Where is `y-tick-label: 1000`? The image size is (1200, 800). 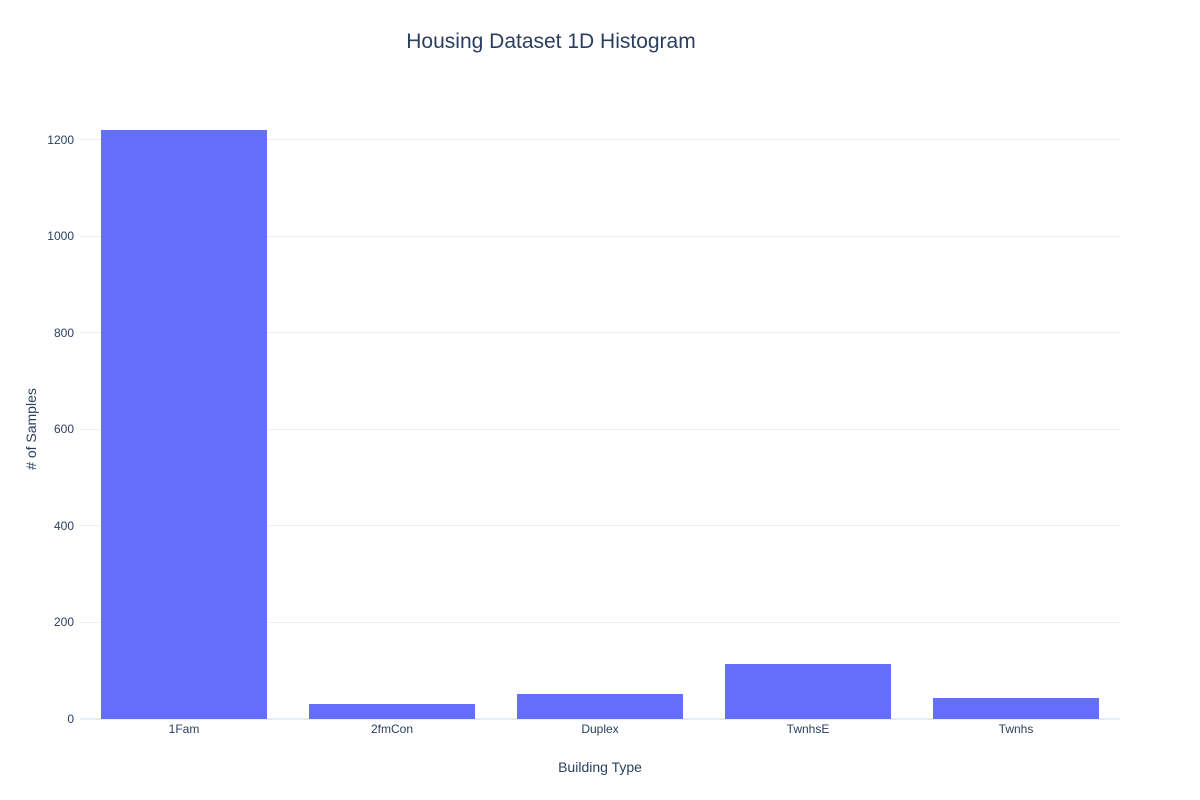
y-tick-label: 1000 is located at coordinates (60, 236).